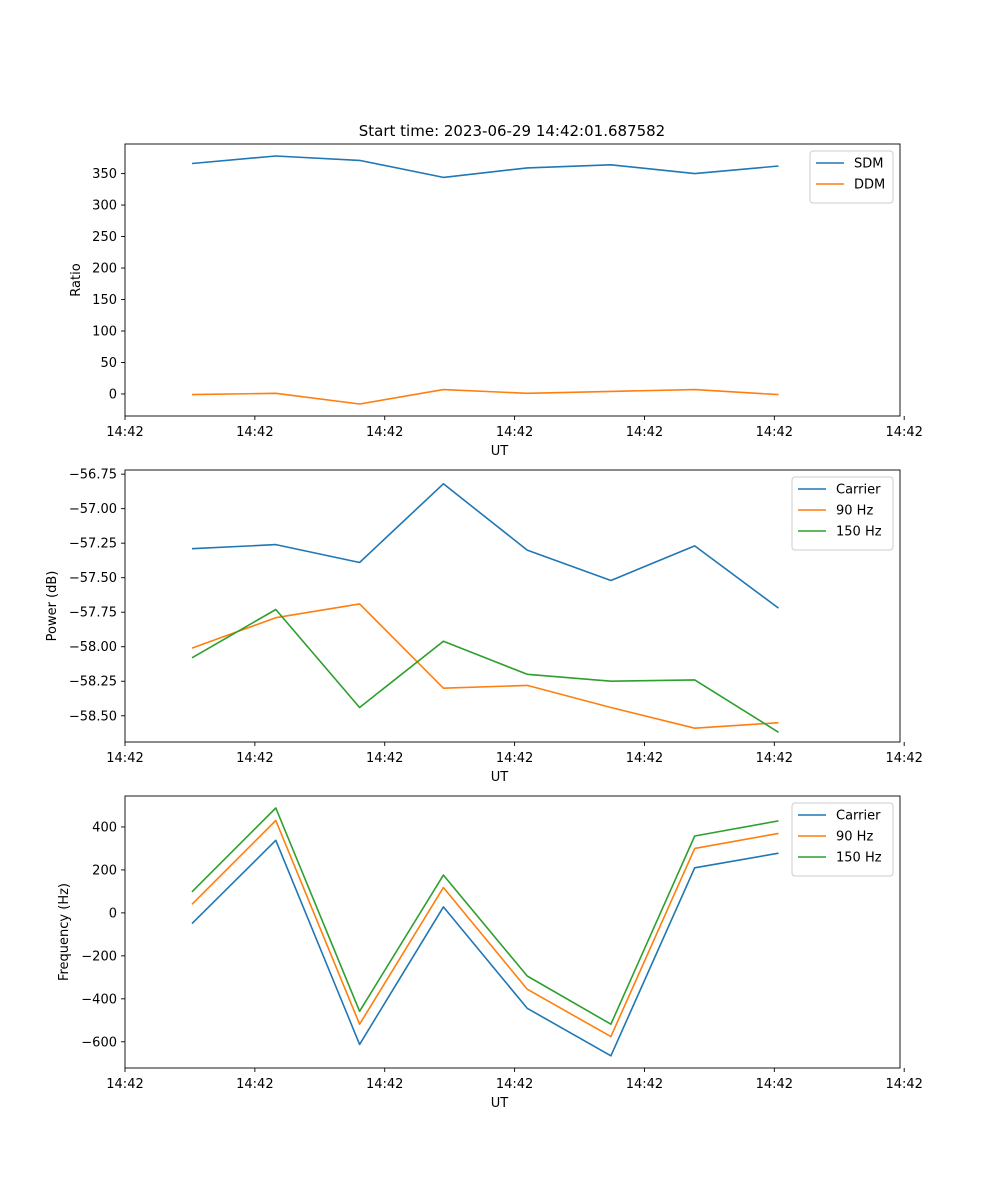 This screenshot has width=1000, height=1200. Describe the element at coordinates (104, 300) in the screenshot. I see `y-tick-label: 150` at that location.